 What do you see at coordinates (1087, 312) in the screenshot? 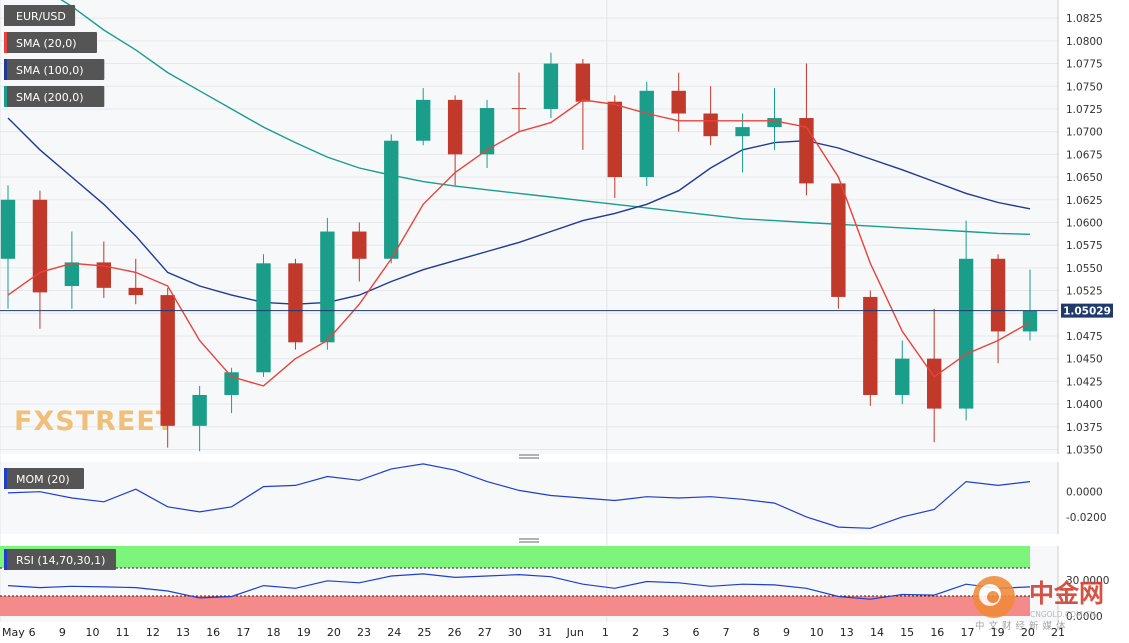
I see `last-price-label: 1.05029` at bounding box center [1087, 312].